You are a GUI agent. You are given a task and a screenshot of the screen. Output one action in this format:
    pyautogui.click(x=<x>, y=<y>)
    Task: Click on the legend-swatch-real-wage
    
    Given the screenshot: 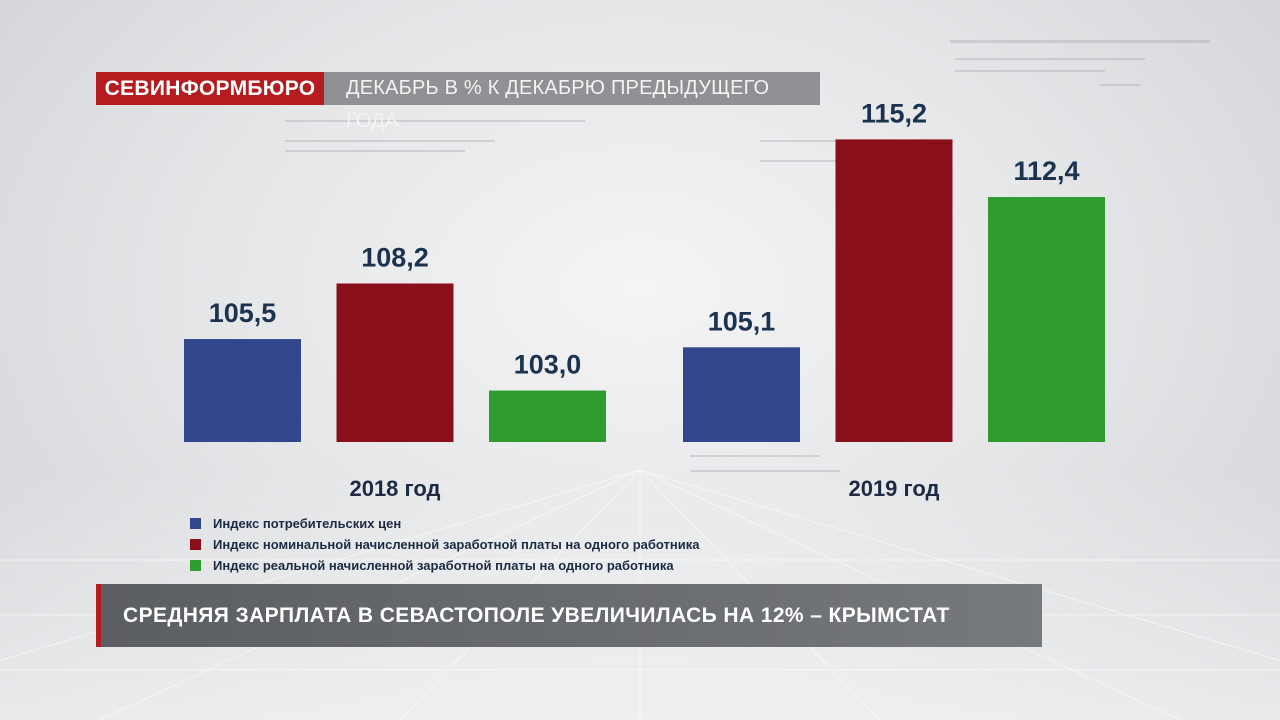 What is the action you would take?
    pyautogui.click(x=195, y=565)
    